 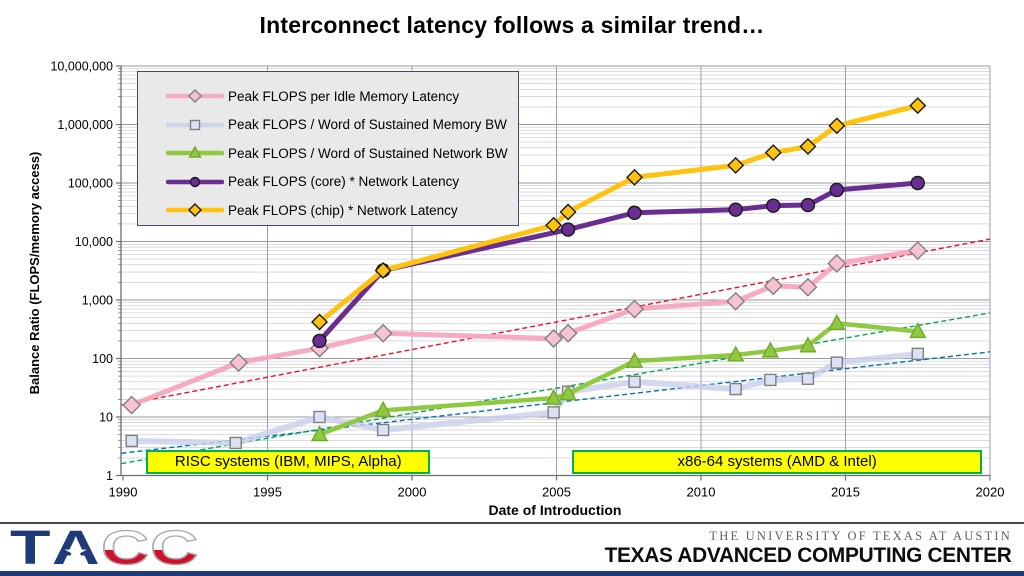 I want to click on flops-core-times-network-latency-swatch, so click(x=195, y=181).